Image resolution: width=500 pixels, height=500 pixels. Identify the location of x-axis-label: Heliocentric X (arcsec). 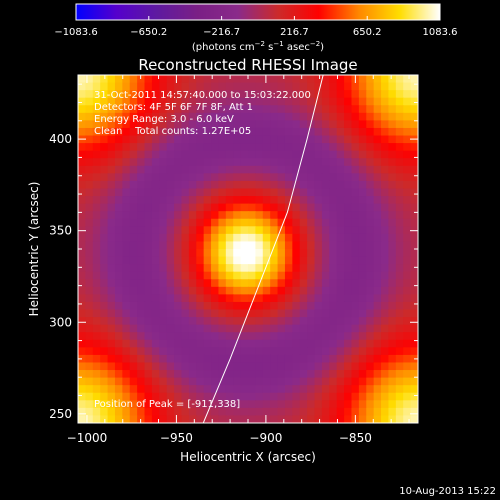
(248, 457).